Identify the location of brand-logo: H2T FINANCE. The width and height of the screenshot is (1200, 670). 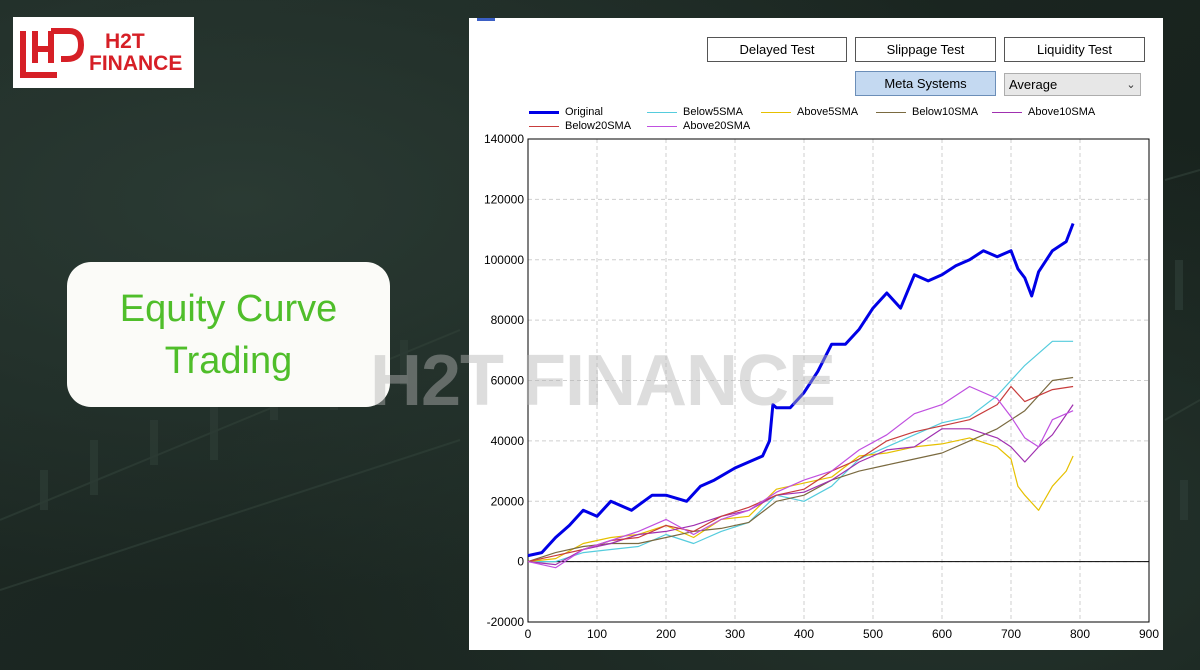
(103, 52).